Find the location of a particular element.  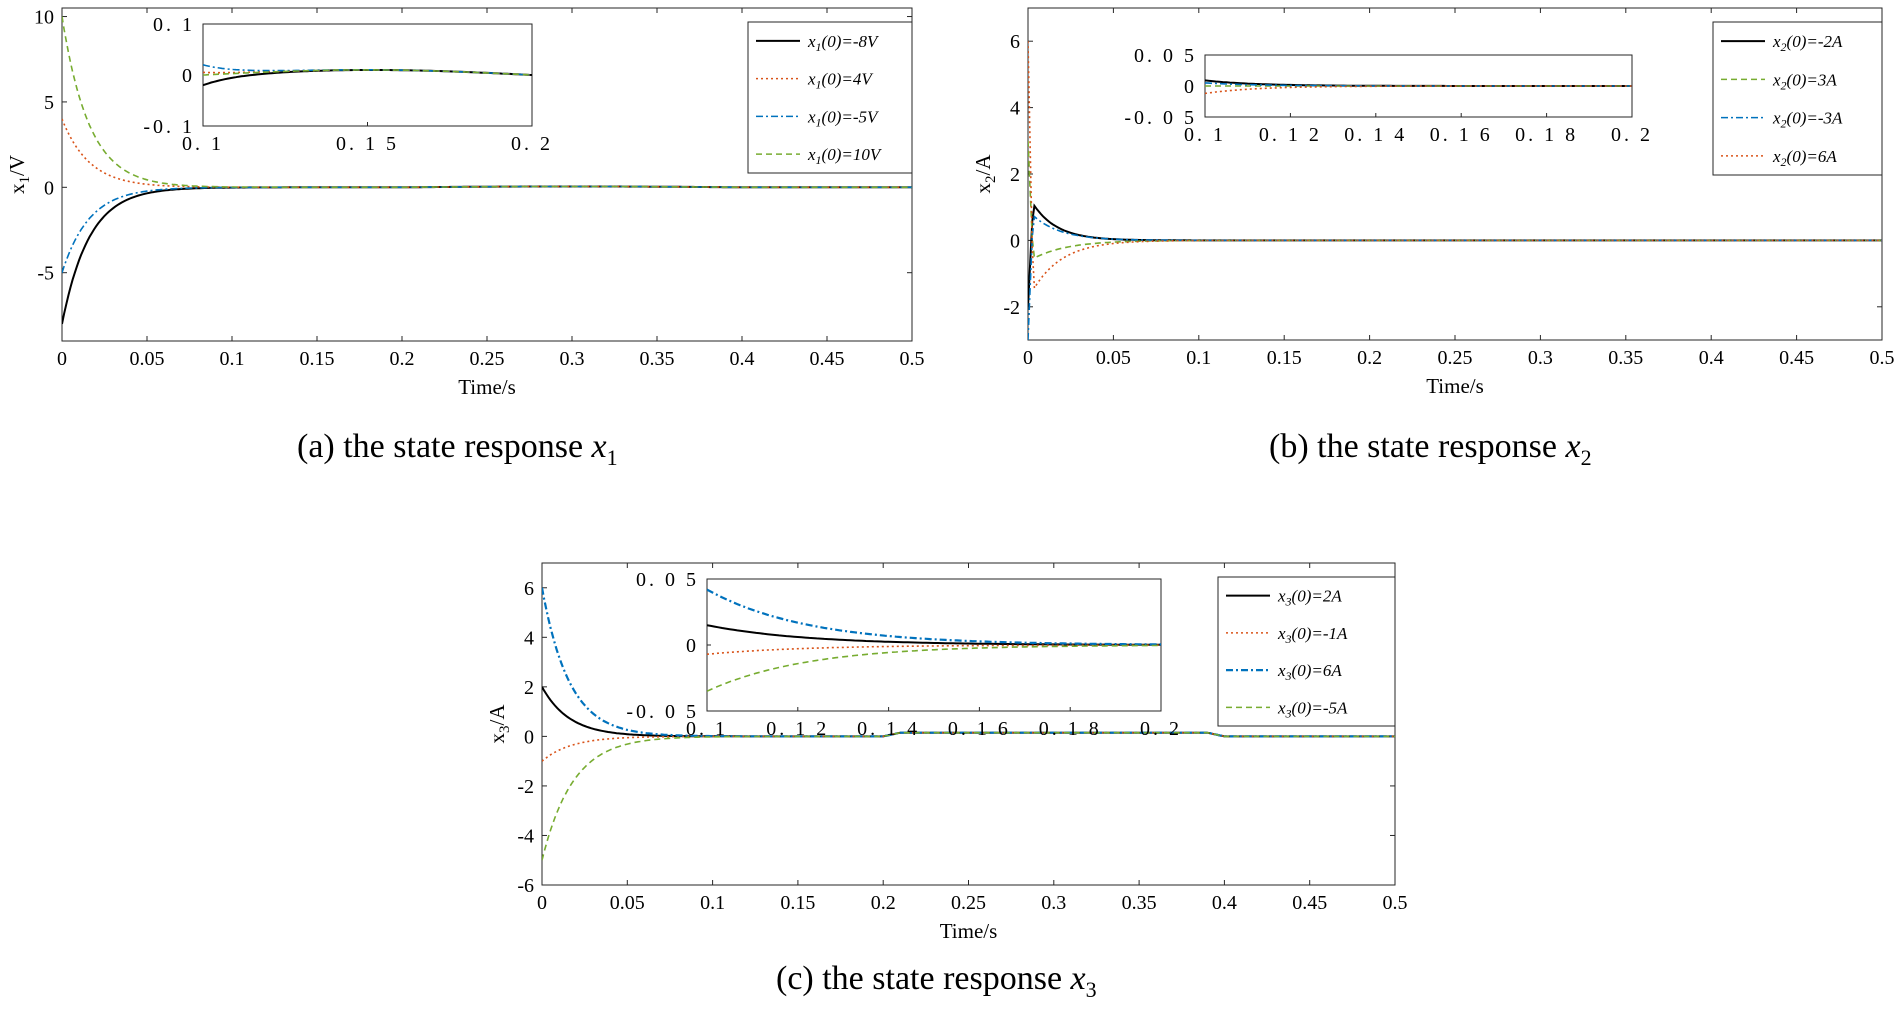

legend-label: x2(0)=-2A is located at coordinates (1807, 43).